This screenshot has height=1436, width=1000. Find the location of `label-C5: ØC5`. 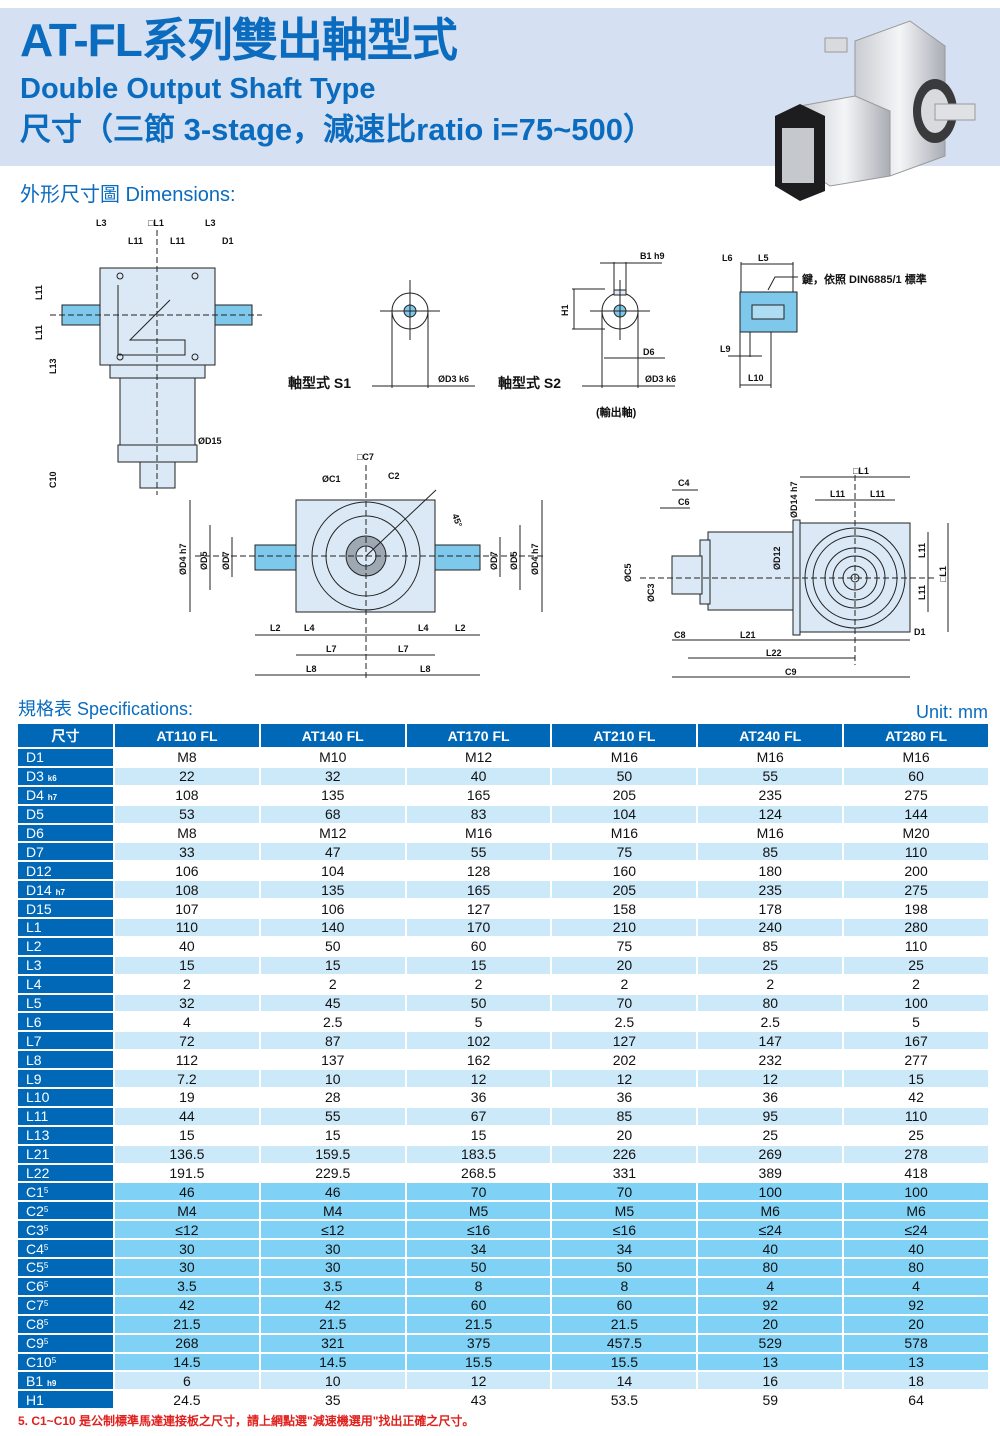

label-C5: ØC5 is located at coordinates (628, 572).